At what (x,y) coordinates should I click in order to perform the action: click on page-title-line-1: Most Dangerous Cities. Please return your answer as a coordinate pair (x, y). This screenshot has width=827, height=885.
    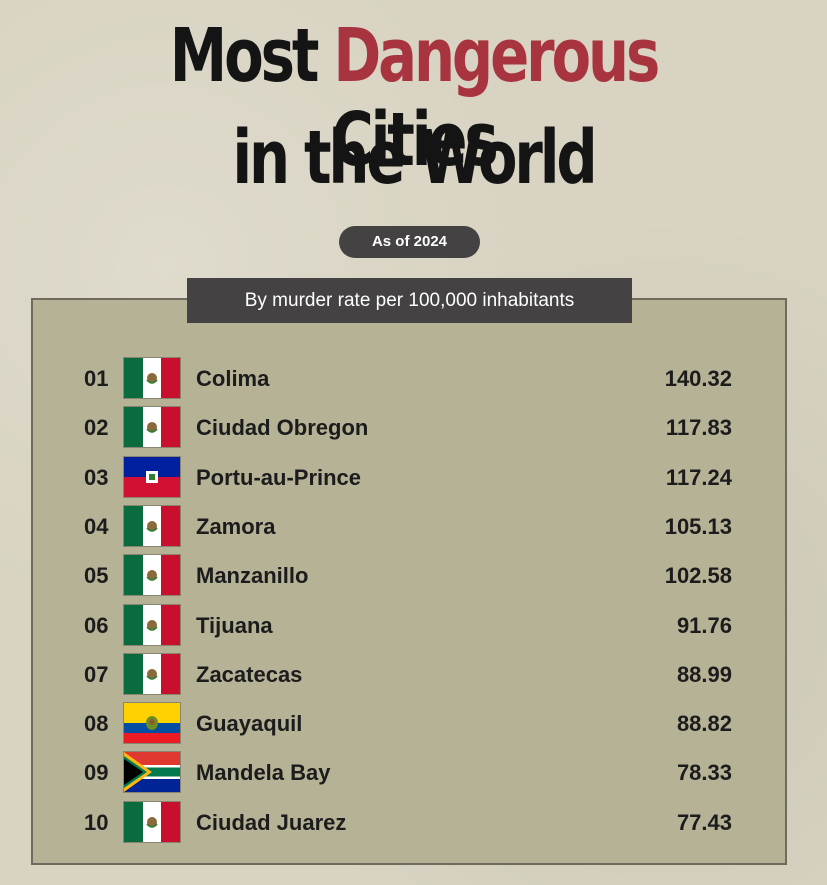
    Looking at the image, I should click on (413, 98).